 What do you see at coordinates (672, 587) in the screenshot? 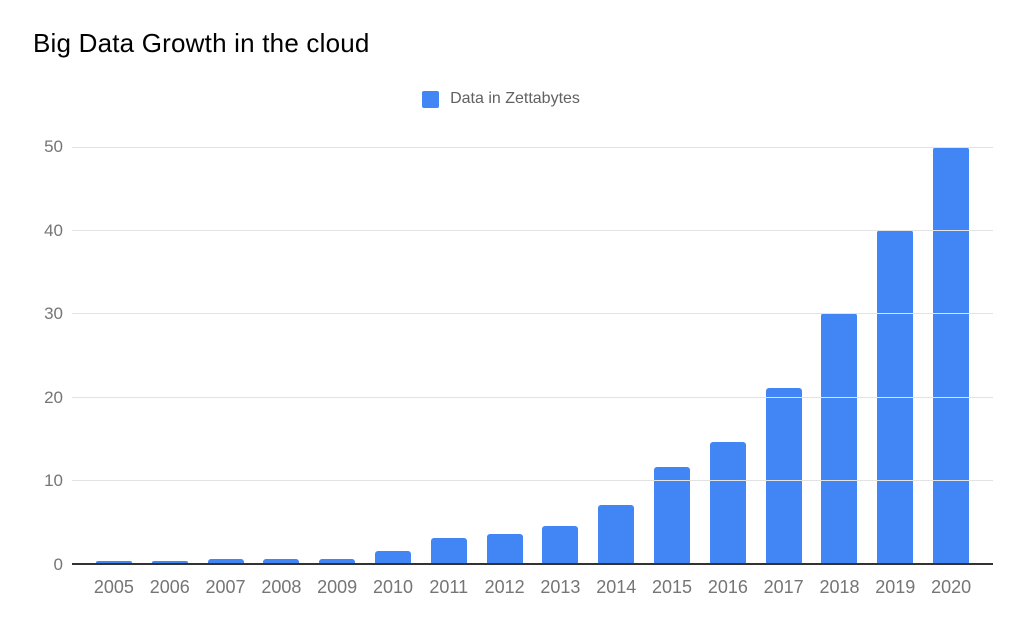
I see `x-tick-label-2015: 2015` at bounding box center [672, 587].